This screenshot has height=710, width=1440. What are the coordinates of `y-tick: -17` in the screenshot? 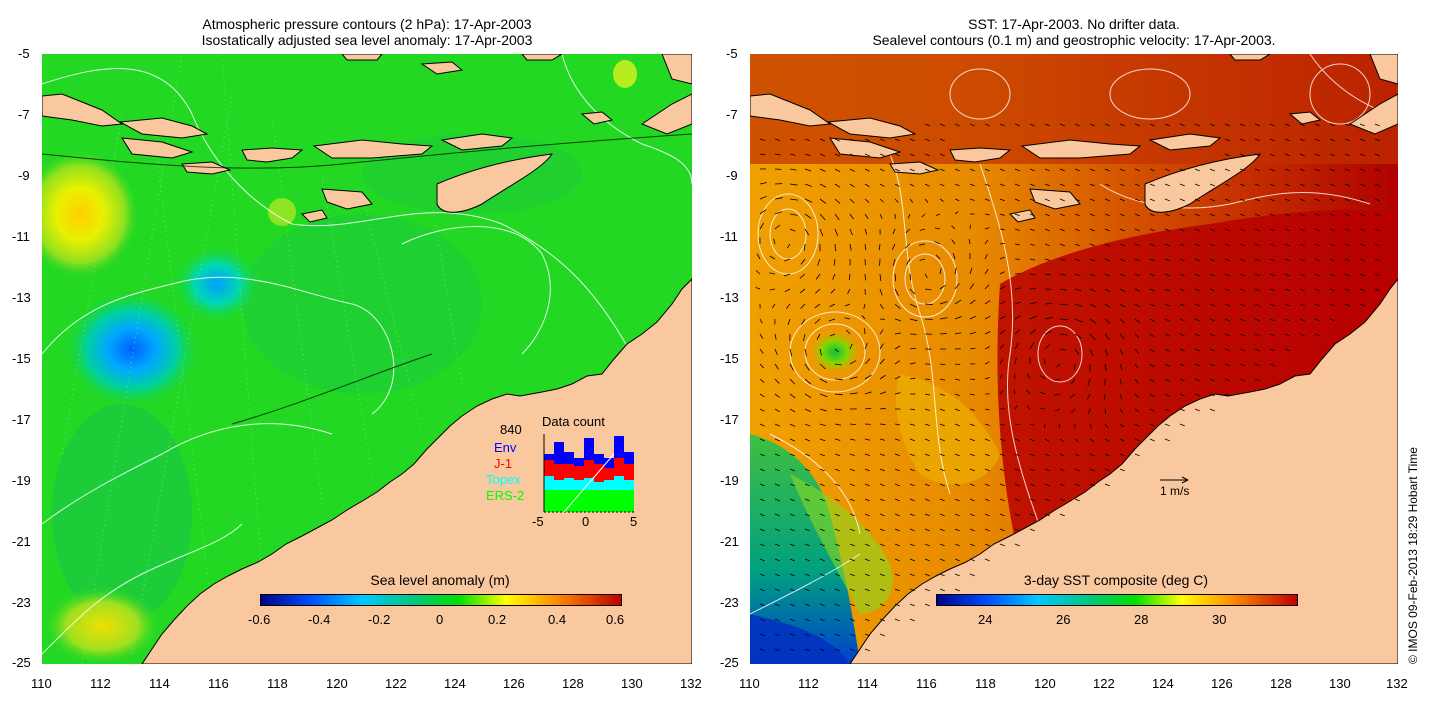 It's located at (21, 419).